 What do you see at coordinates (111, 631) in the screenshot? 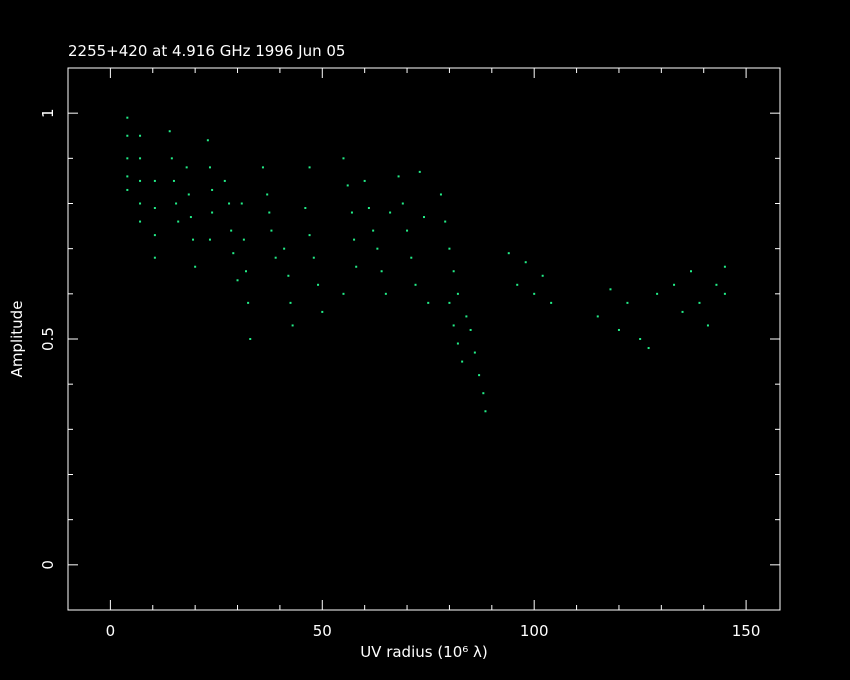
I see `x-tick-label: 0` at bounding box center [111, 631].